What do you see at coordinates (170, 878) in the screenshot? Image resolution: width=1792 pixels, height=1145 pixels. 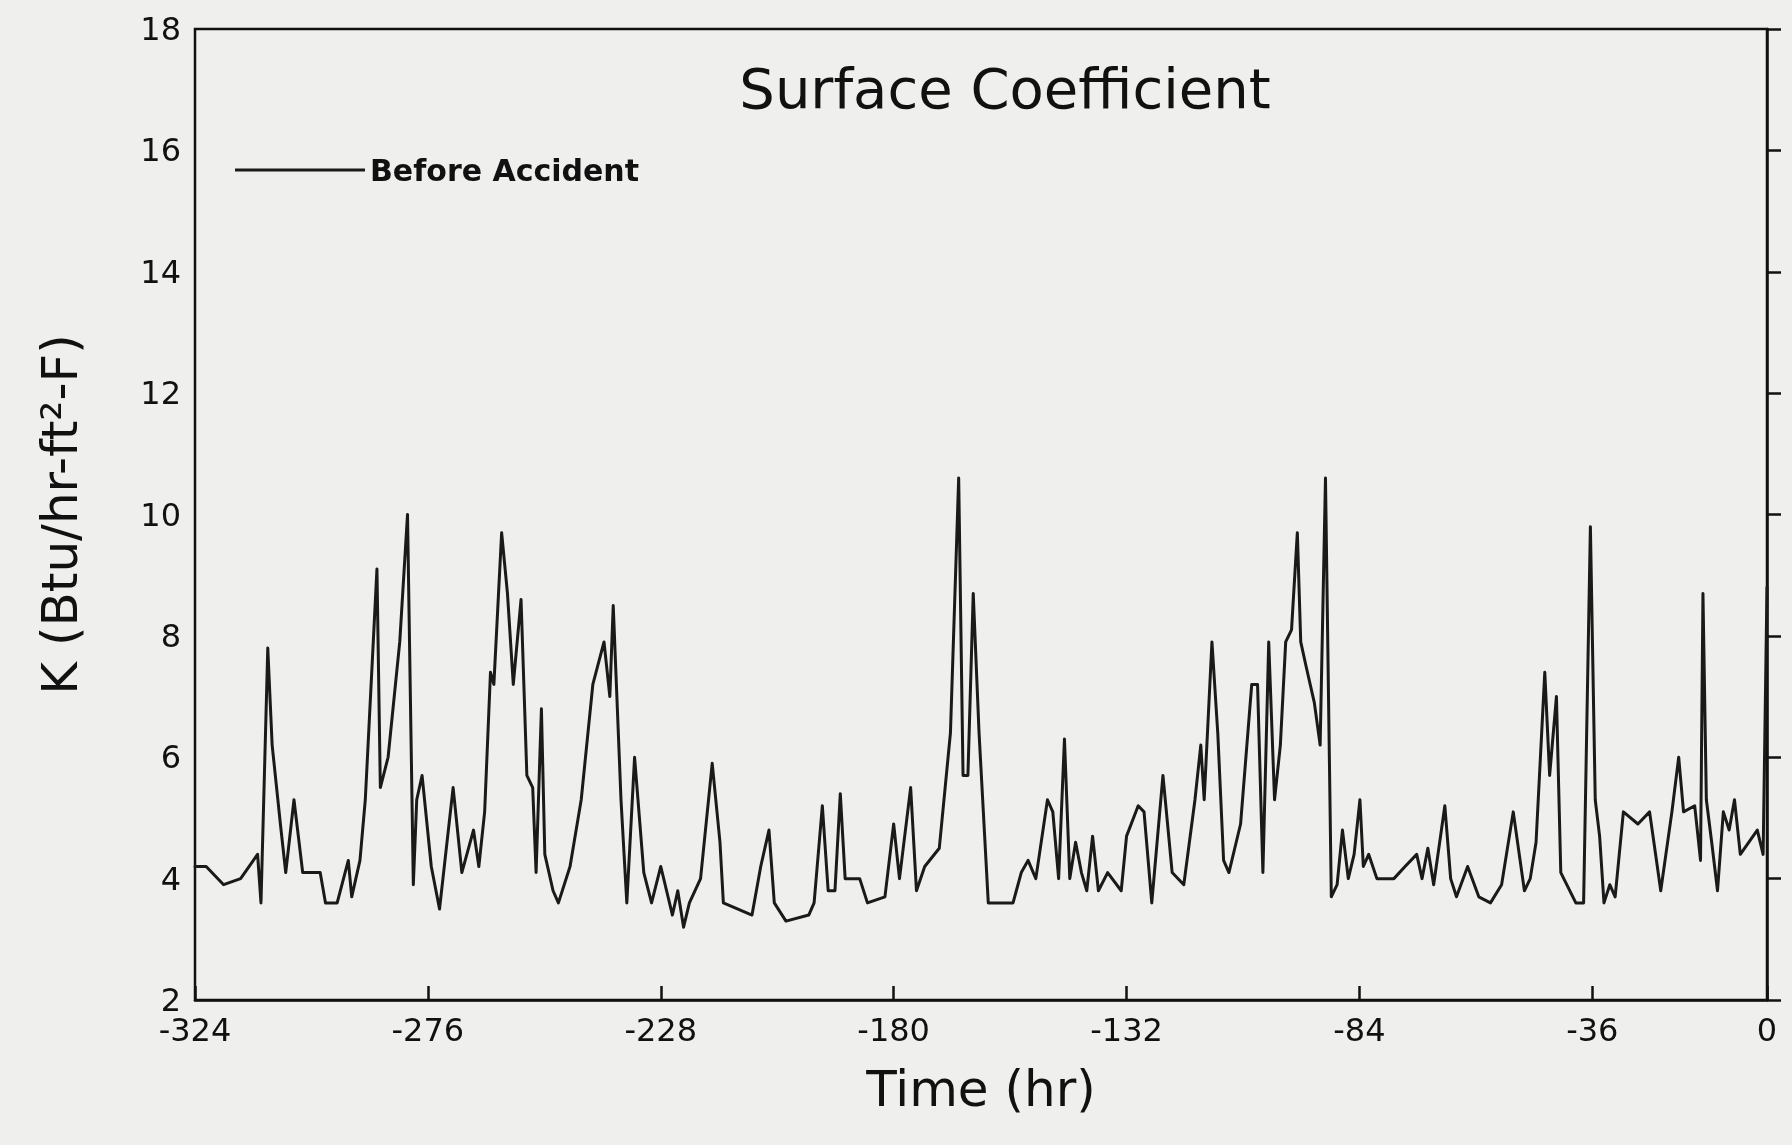 I see `y-tick-label: 4` at bounding box center [170, 878].